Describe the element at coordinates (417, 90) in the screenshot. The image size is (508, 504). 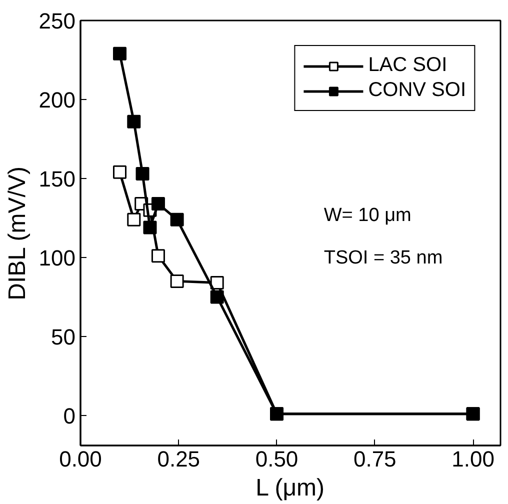
I see `legend-label: CONV SOI` at that location.